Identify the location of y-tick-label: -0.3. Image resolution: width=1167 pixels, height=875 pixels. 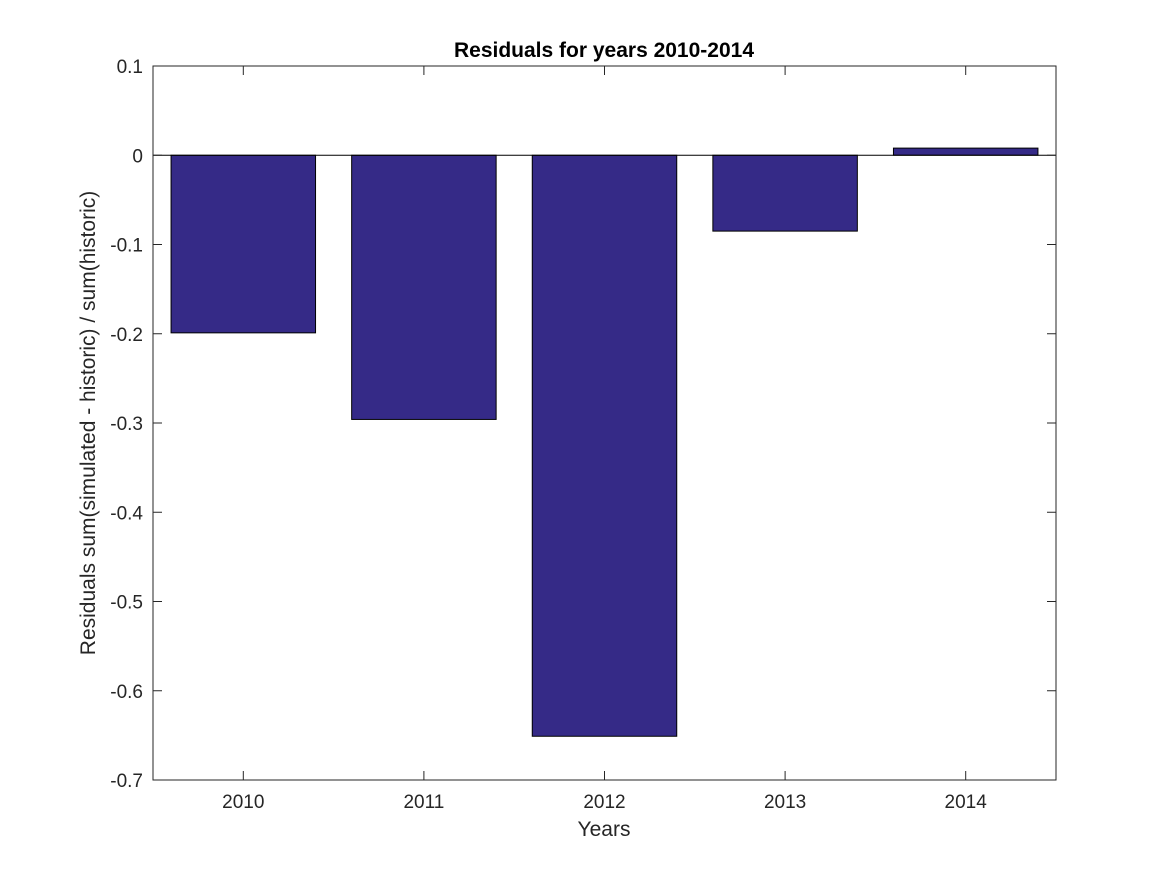
(126, 424).